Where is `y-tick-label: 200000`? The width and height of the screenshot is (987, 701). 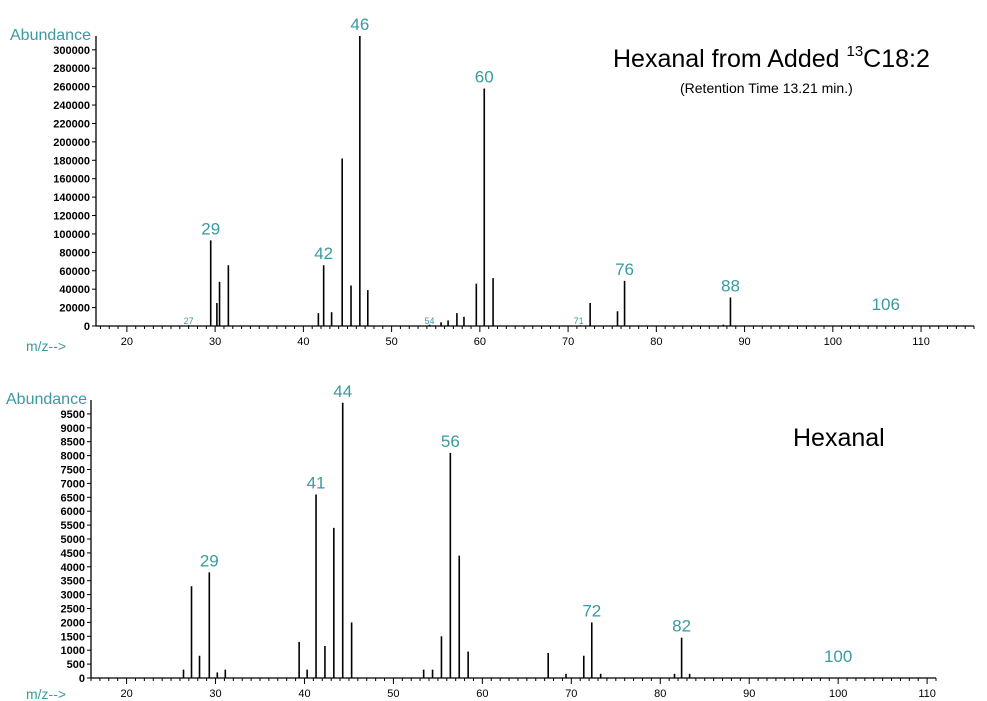
y-tick-label: 200000 is located at coordinates (71, 143).